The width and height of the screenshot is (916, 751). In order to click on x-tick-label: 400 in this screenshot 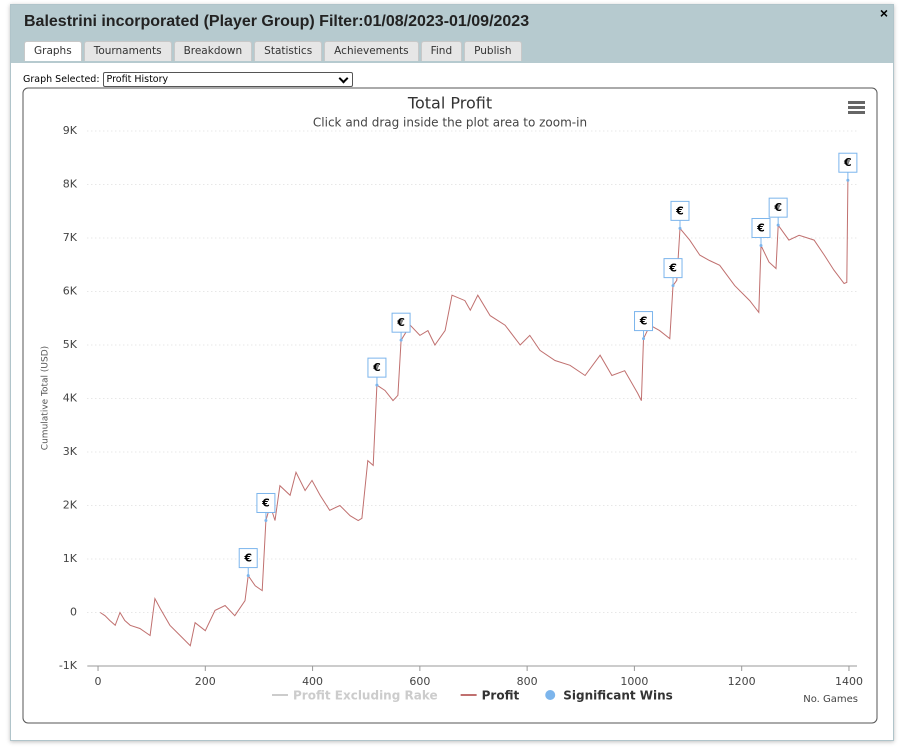, I will do `click(312, 681)`.